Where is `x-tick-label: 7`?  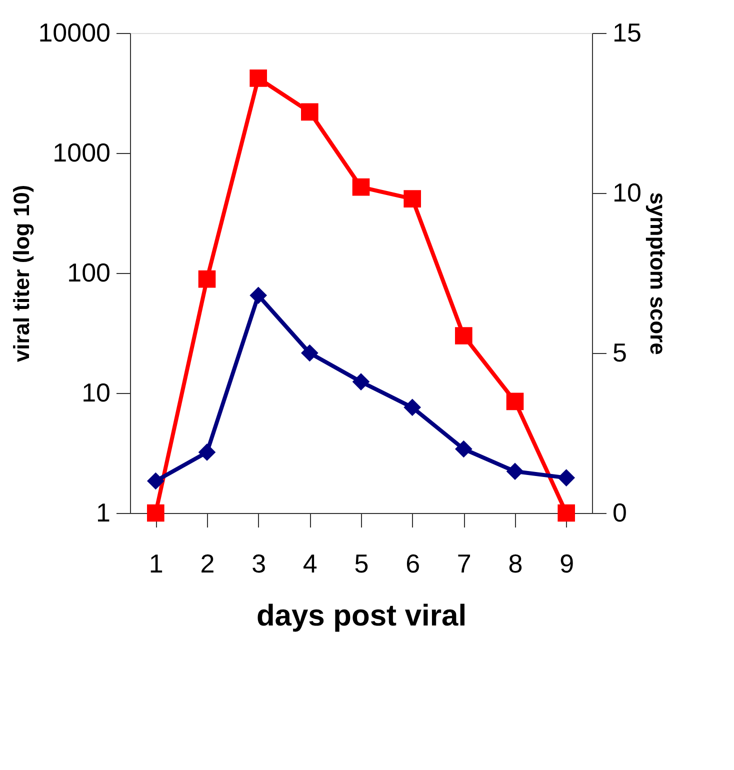 x-tick-label: 7 is located at coordinates (464, 563).